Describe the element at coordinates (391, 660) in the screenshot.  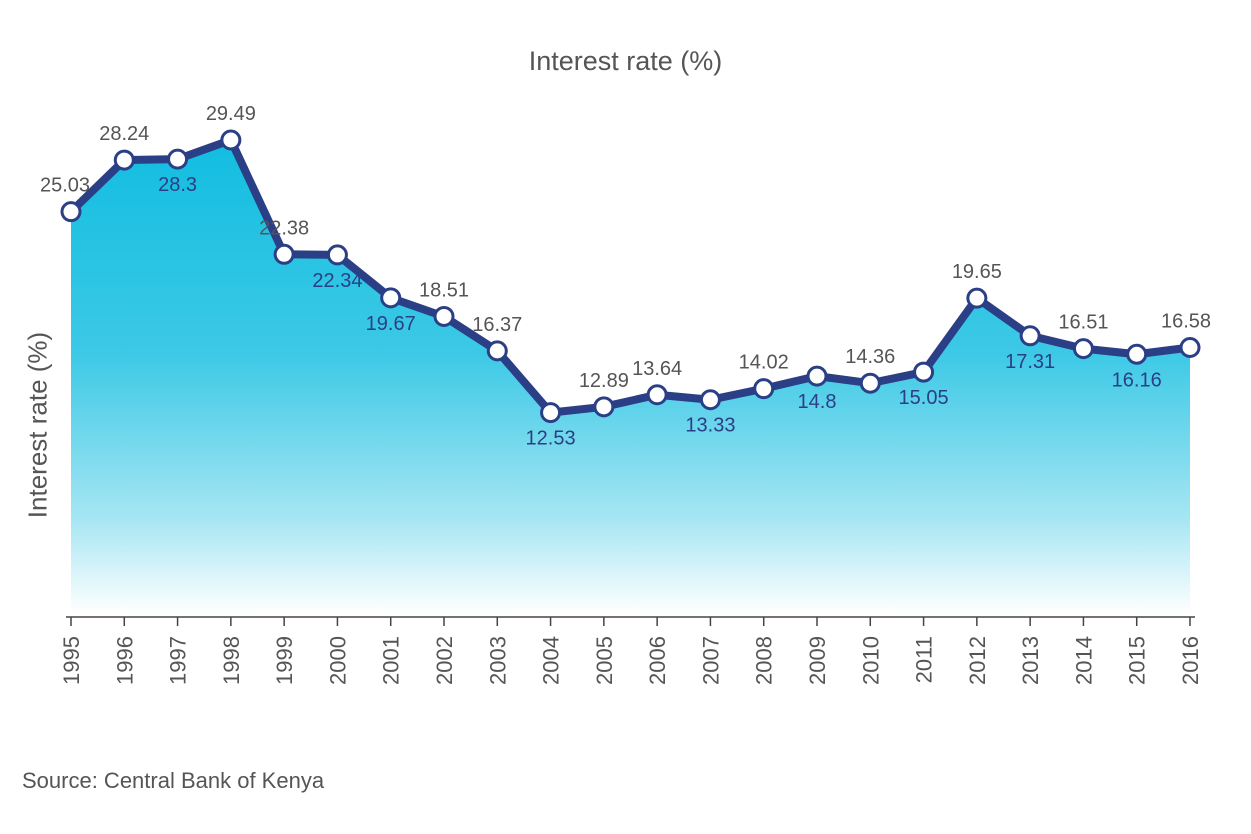
I see `x-tick-label: 2001` at that location.